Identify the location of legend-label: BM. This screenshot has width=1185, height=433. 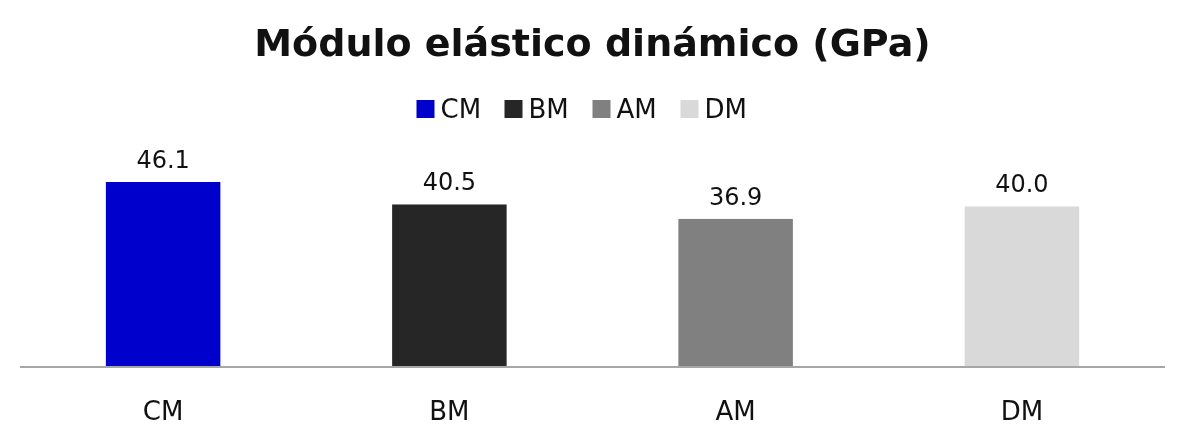
(548, 109).